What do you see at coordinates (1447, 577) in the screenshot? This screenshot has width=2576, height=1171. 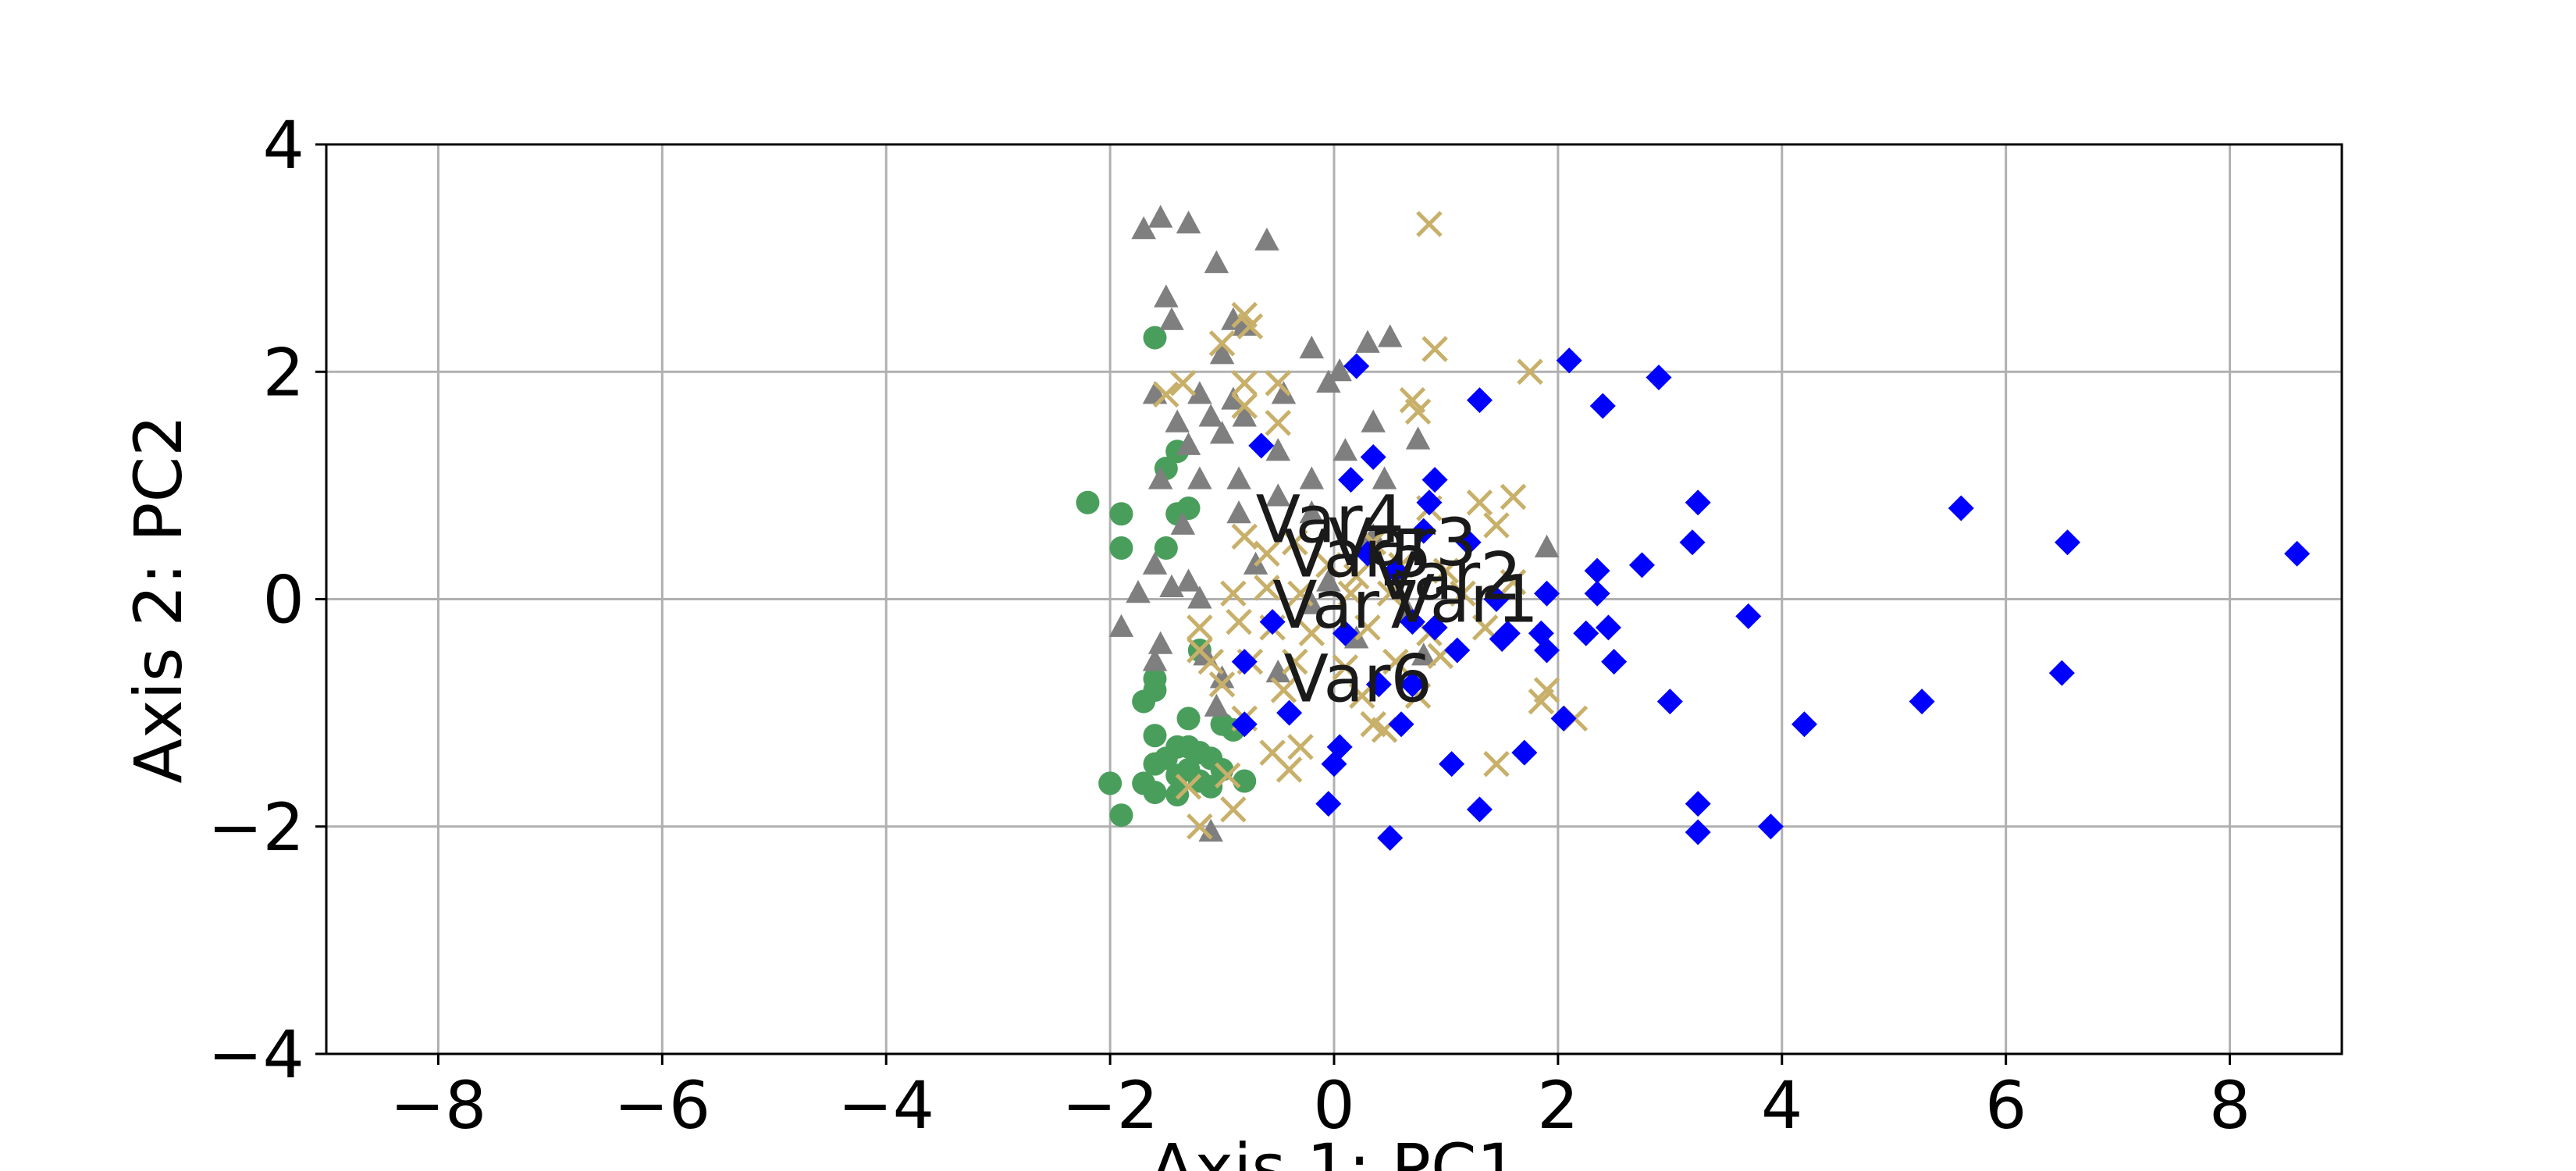 I see `variable-label: Var2` at bounding box center [1447, 577].